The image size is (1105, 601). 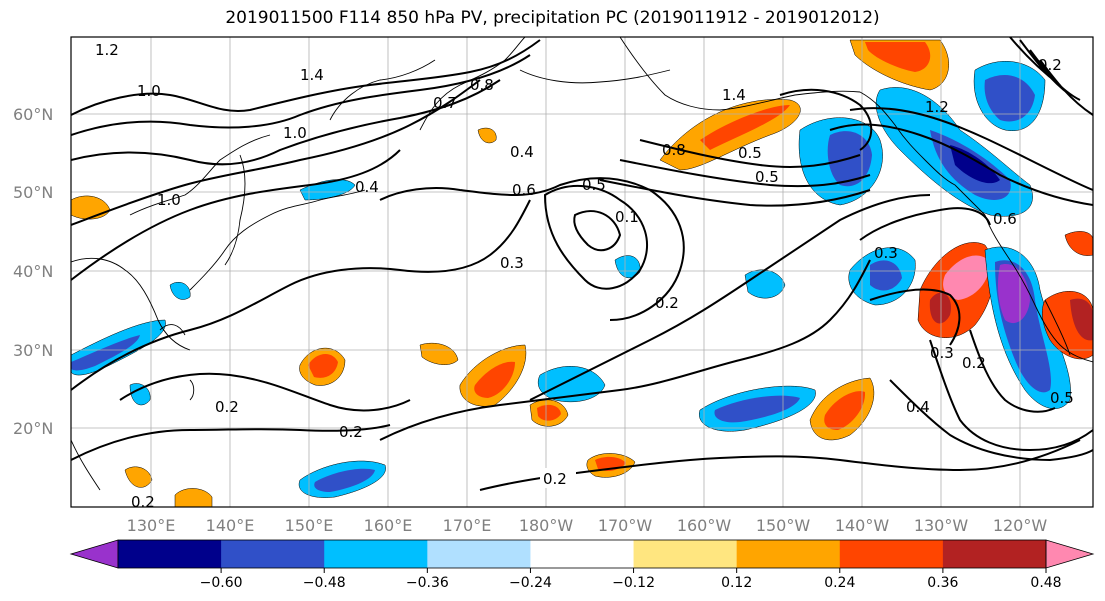 I want to click on colorbar-tick-label: −0.48, so click(x=324, y=583).